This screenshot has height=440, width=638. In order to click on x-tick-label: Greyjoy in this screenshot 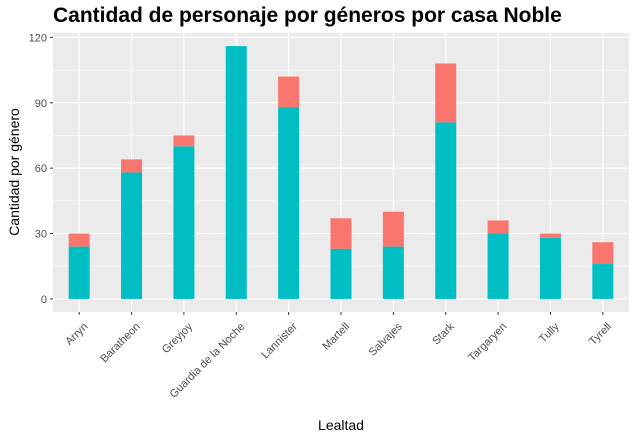, I will do `click(178, 338)`.